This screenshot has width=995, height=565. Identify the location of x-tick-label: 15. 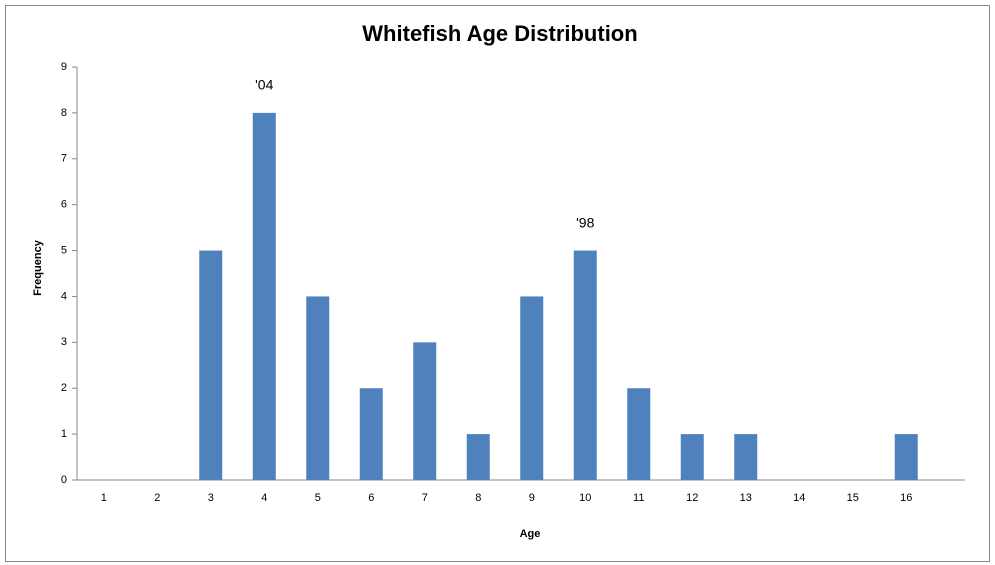
(853, 498).